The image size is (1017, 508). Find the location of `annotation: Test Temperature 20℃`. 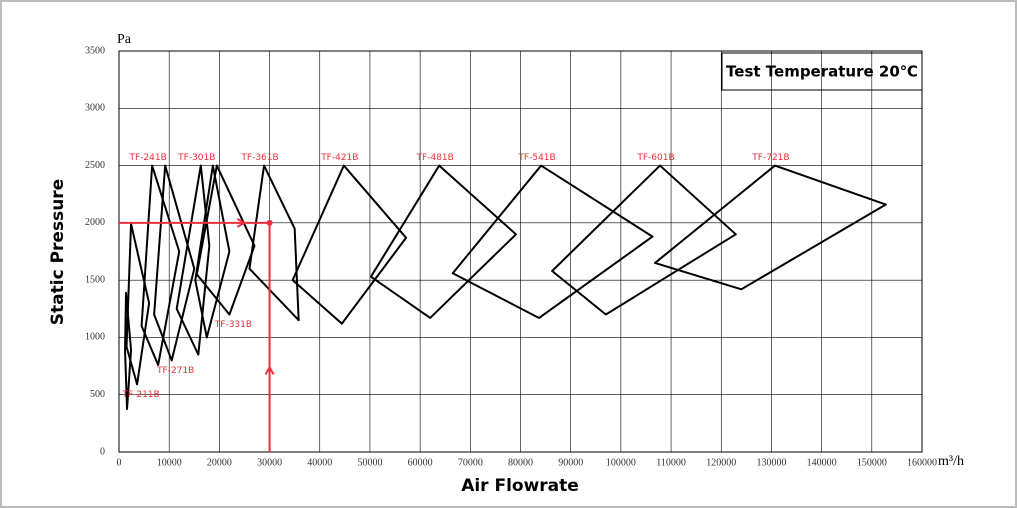

annotation: Test Temperature 20℃ is located at coordinates (822, 72).